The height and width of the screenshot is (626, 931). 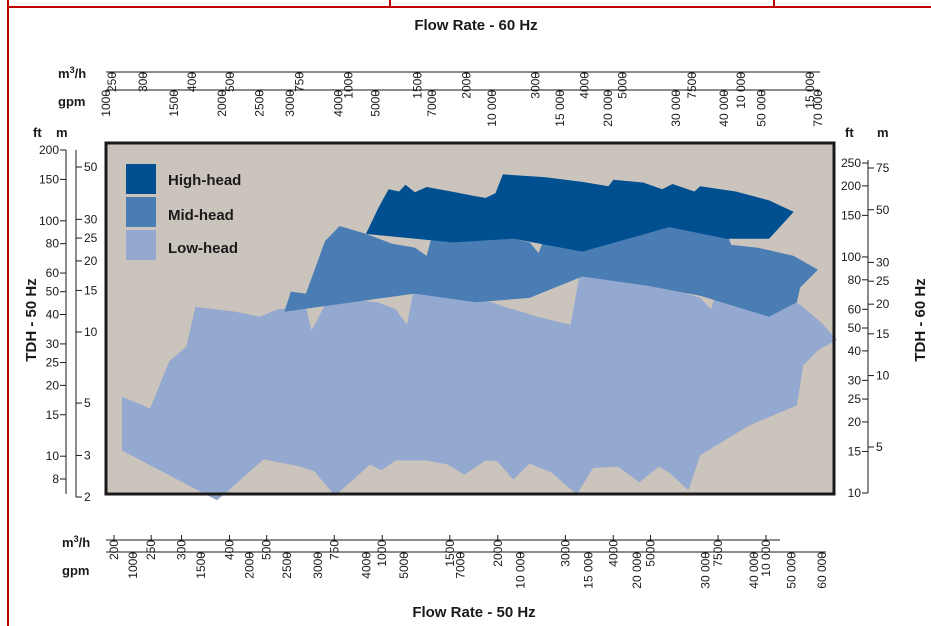 What do you see at coordinates (754, 570) in the screenshot?
I see `bottom-gpm-tick-label-40000: 40 000` at bounding box center [754, 570].